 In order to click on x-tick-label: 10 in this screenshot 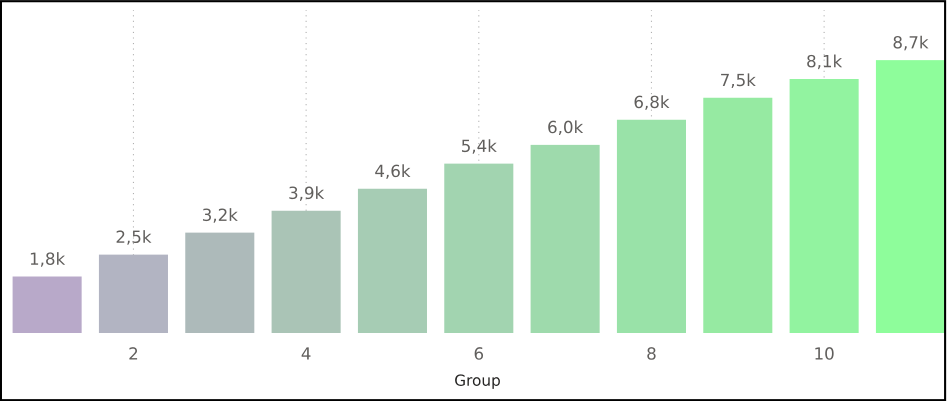, I will do `click(824, 353)`.